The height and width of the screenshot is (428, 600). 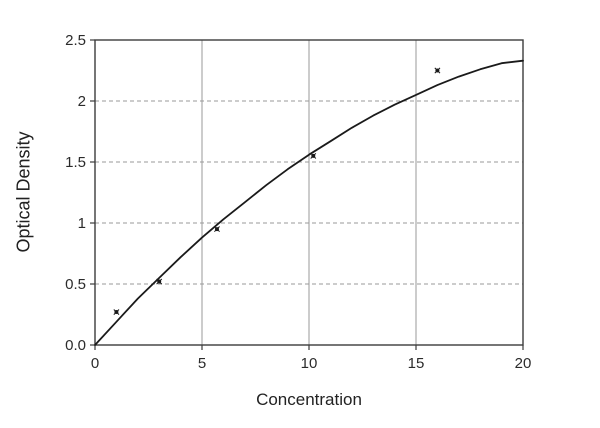 What do you see at coordinates (202, 363) in the screenshot?
I see `x-tick-label: 5` at bounding box center [202, 363].